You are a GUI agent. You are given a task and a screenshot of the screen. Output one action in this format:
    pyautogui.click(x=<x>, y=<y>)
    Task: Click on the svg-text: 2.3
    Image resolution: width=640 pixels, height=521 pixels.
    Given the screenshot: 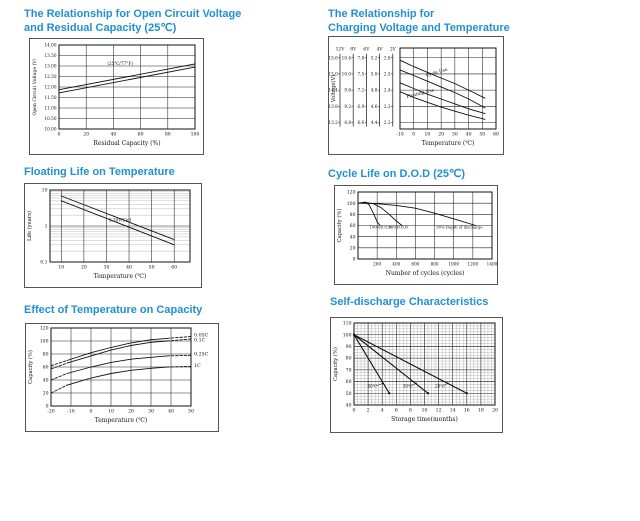 What is the action you would take?
    pyautogui.click(x=387, y=106)
    